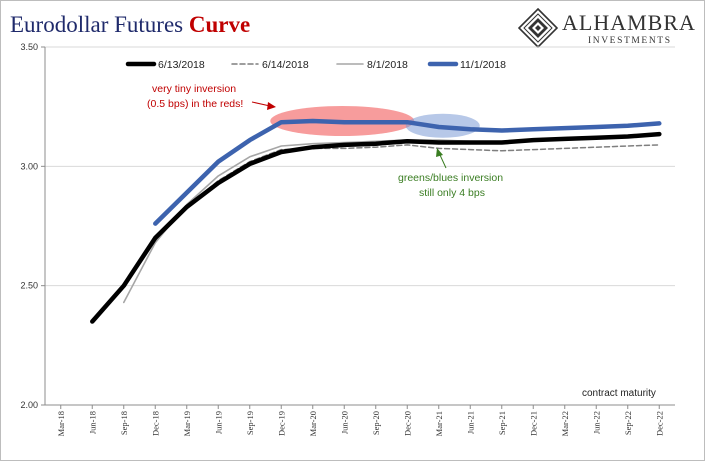  I want to click on legend-label-3: 11/1/2018, so click(483, 65).